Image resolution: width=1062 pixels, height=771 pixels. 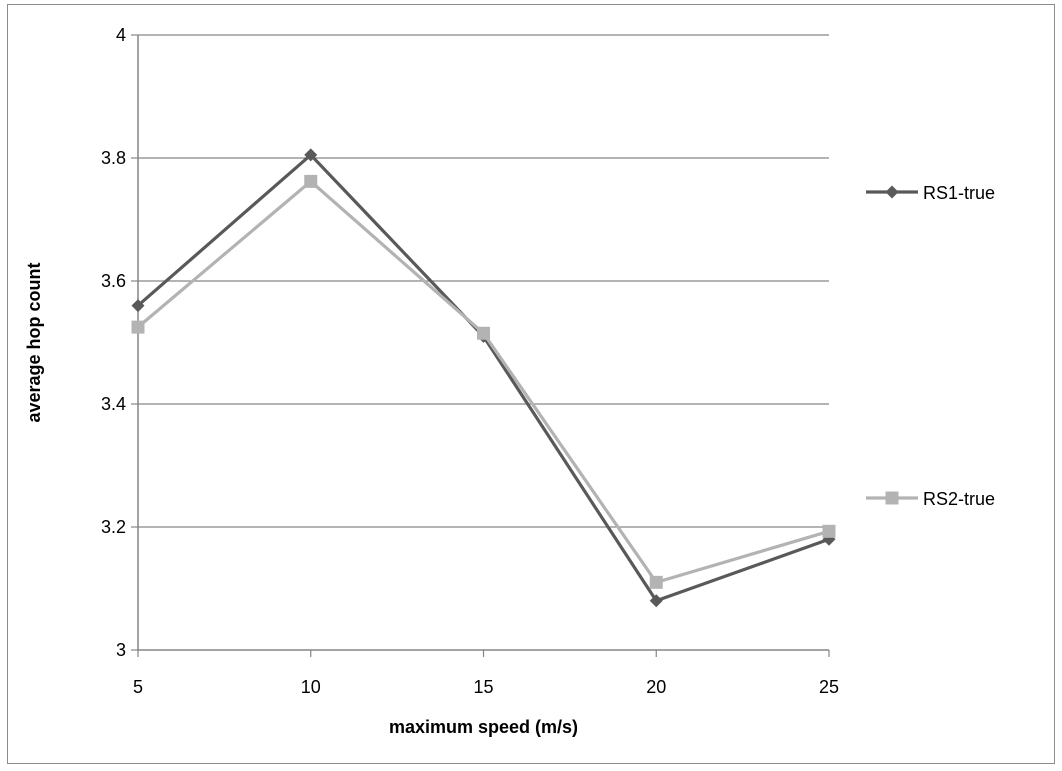 I want to click on legend-item: RS1-true, so click(x=930, y=193).